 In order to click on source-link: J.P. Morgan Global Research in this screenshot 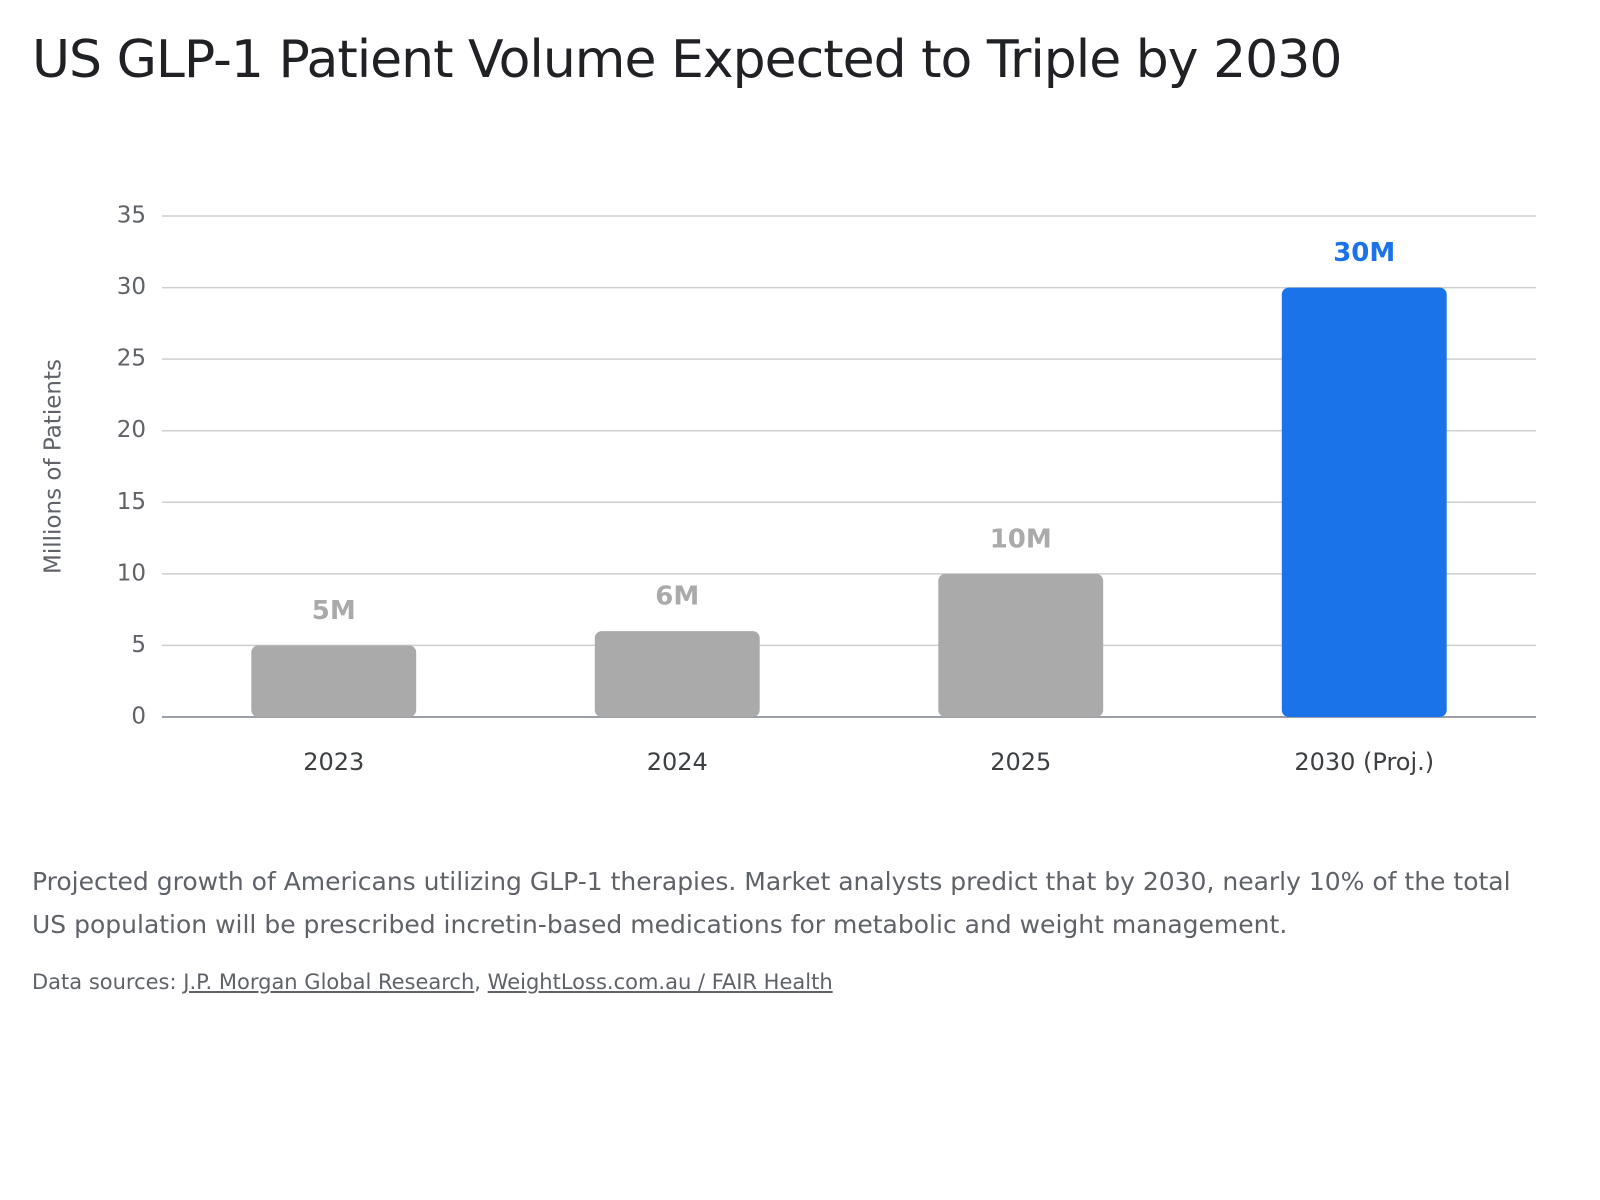, I will do `click(329, 982)`.